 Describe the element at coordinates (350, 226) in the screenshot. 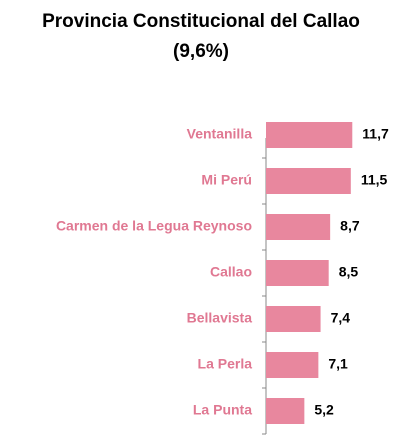

I see `data-label: 8,7` at that location.